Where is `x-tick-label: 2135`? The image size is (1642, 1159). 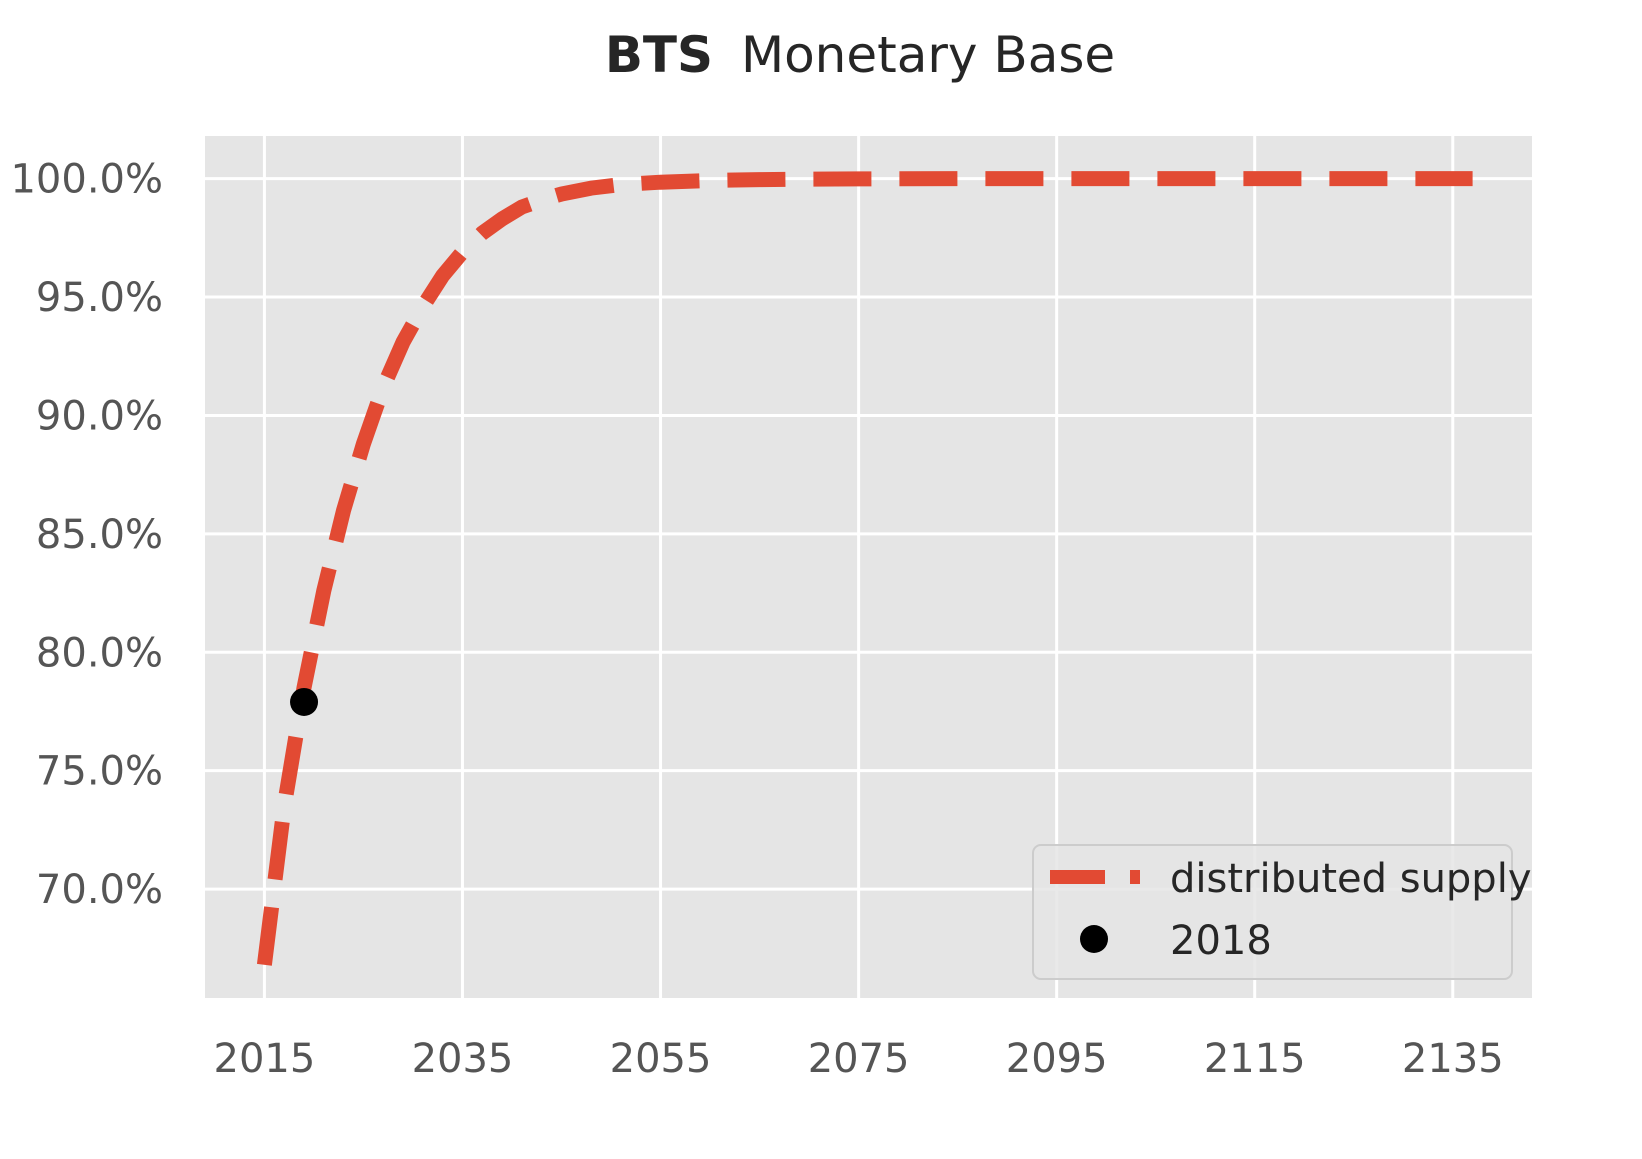 x-tick-label: 2135 is located at coordinates (1453, 1059).